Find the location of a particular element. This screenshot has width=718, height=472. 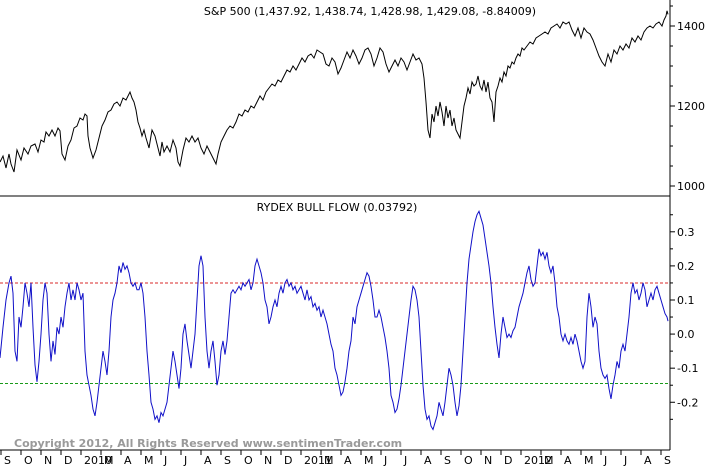

sp500-y-tick-label: 1400 is located at coordinates (691, 26).